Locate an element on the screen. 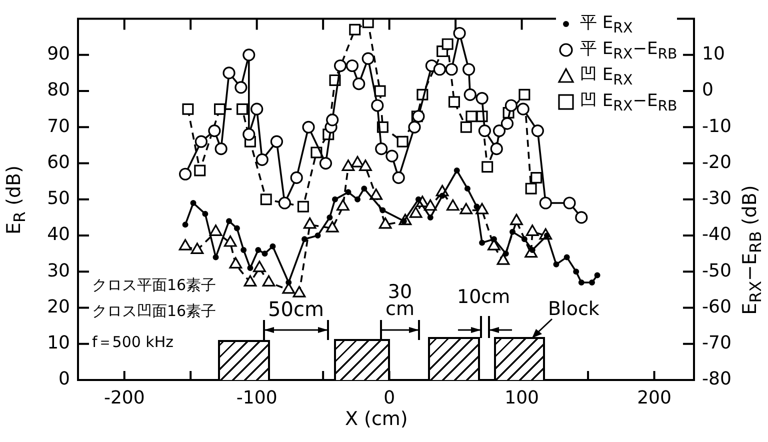  x-axis-title: X (cm) is located at coordinates (376, 419).